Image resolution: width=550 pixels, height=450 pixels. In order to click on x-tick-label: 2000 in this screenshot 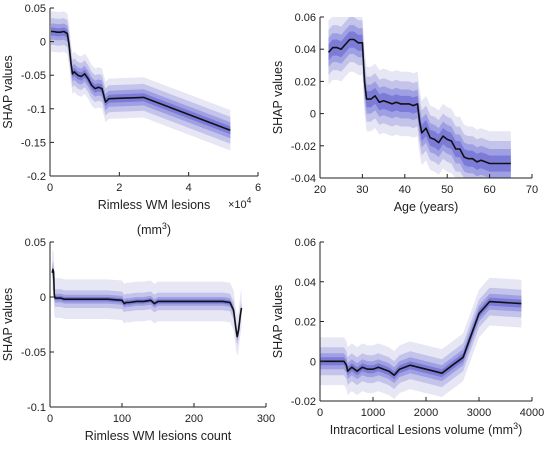, I will do `click(426, 413)`.